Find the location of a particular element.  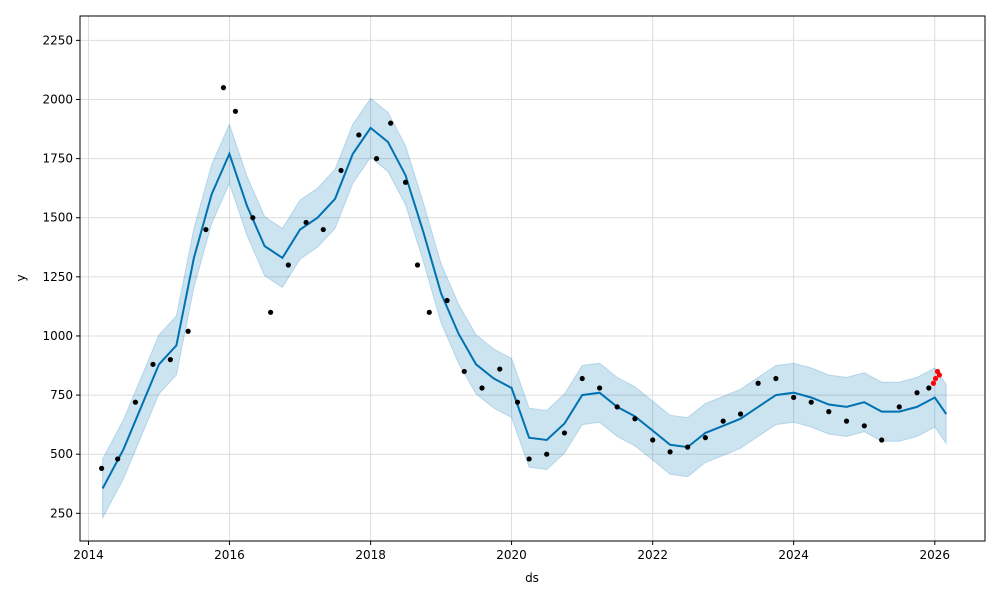

recent-points is located at coordinates (936, 377).